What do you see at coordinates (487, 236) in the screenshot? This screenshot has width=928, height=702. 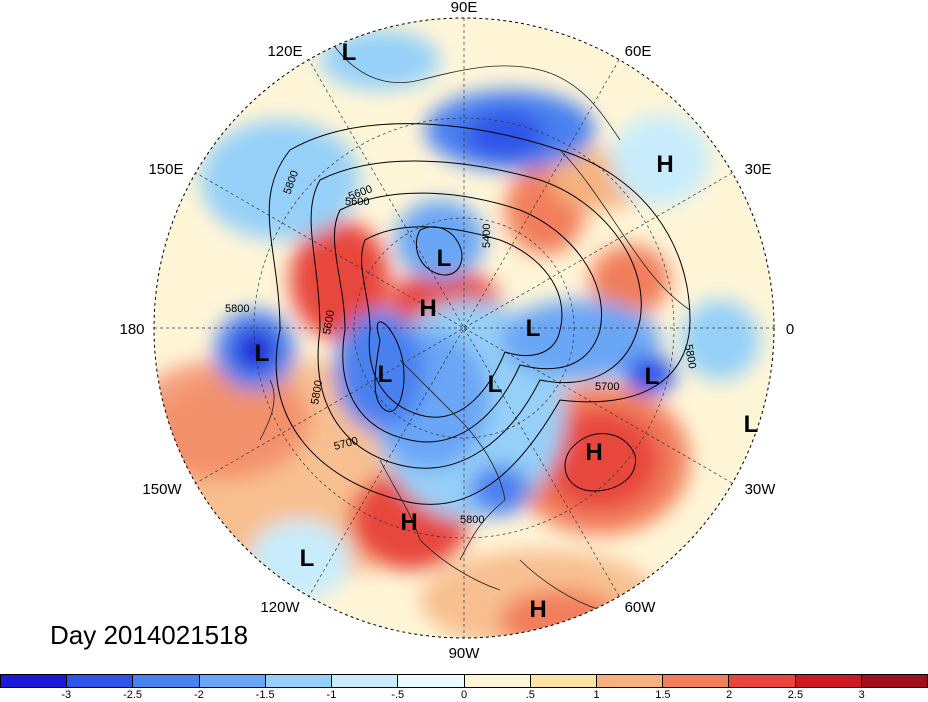 I see `contour-label: 5400` at bounding box center [487, 236].